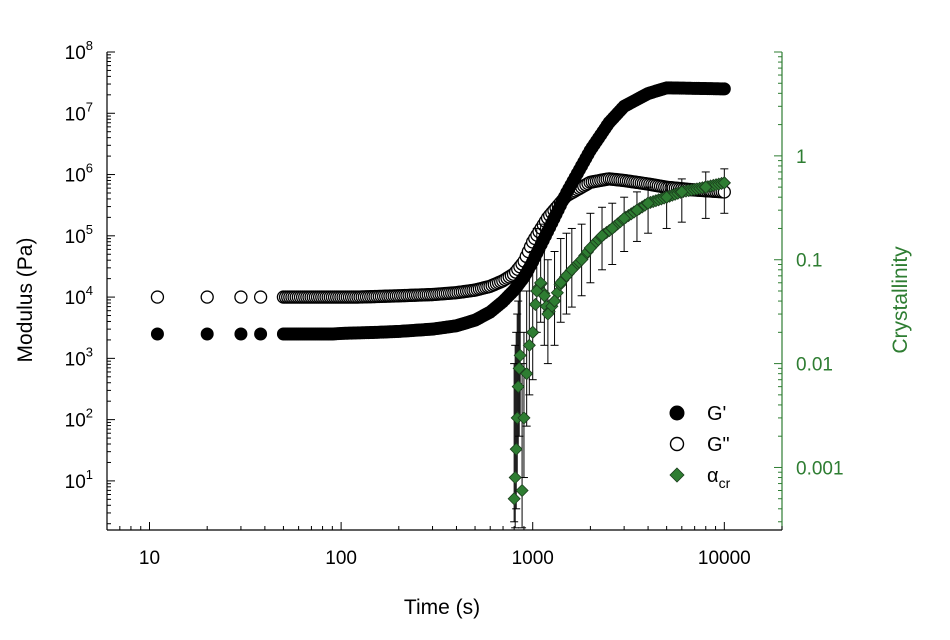  I want to click on x-tick-label: 1000, so click(533, 558).